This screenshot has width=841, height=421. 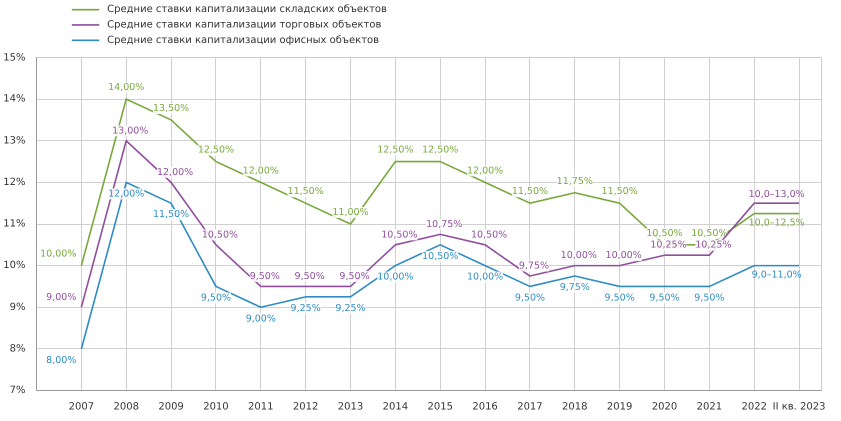 What do you see at coordinates (530, 407) in the screenshot?
I see `x-tick-label: 2017` at bounding box center [530, 407].